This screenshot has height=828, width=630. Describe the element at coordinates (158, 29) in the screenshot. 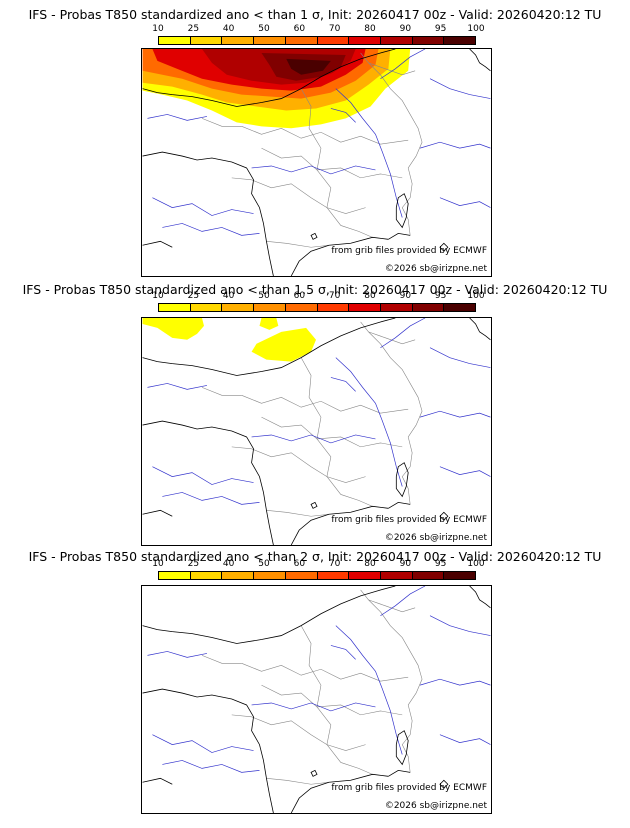

I see `scale-tick-label: 10` at that location.